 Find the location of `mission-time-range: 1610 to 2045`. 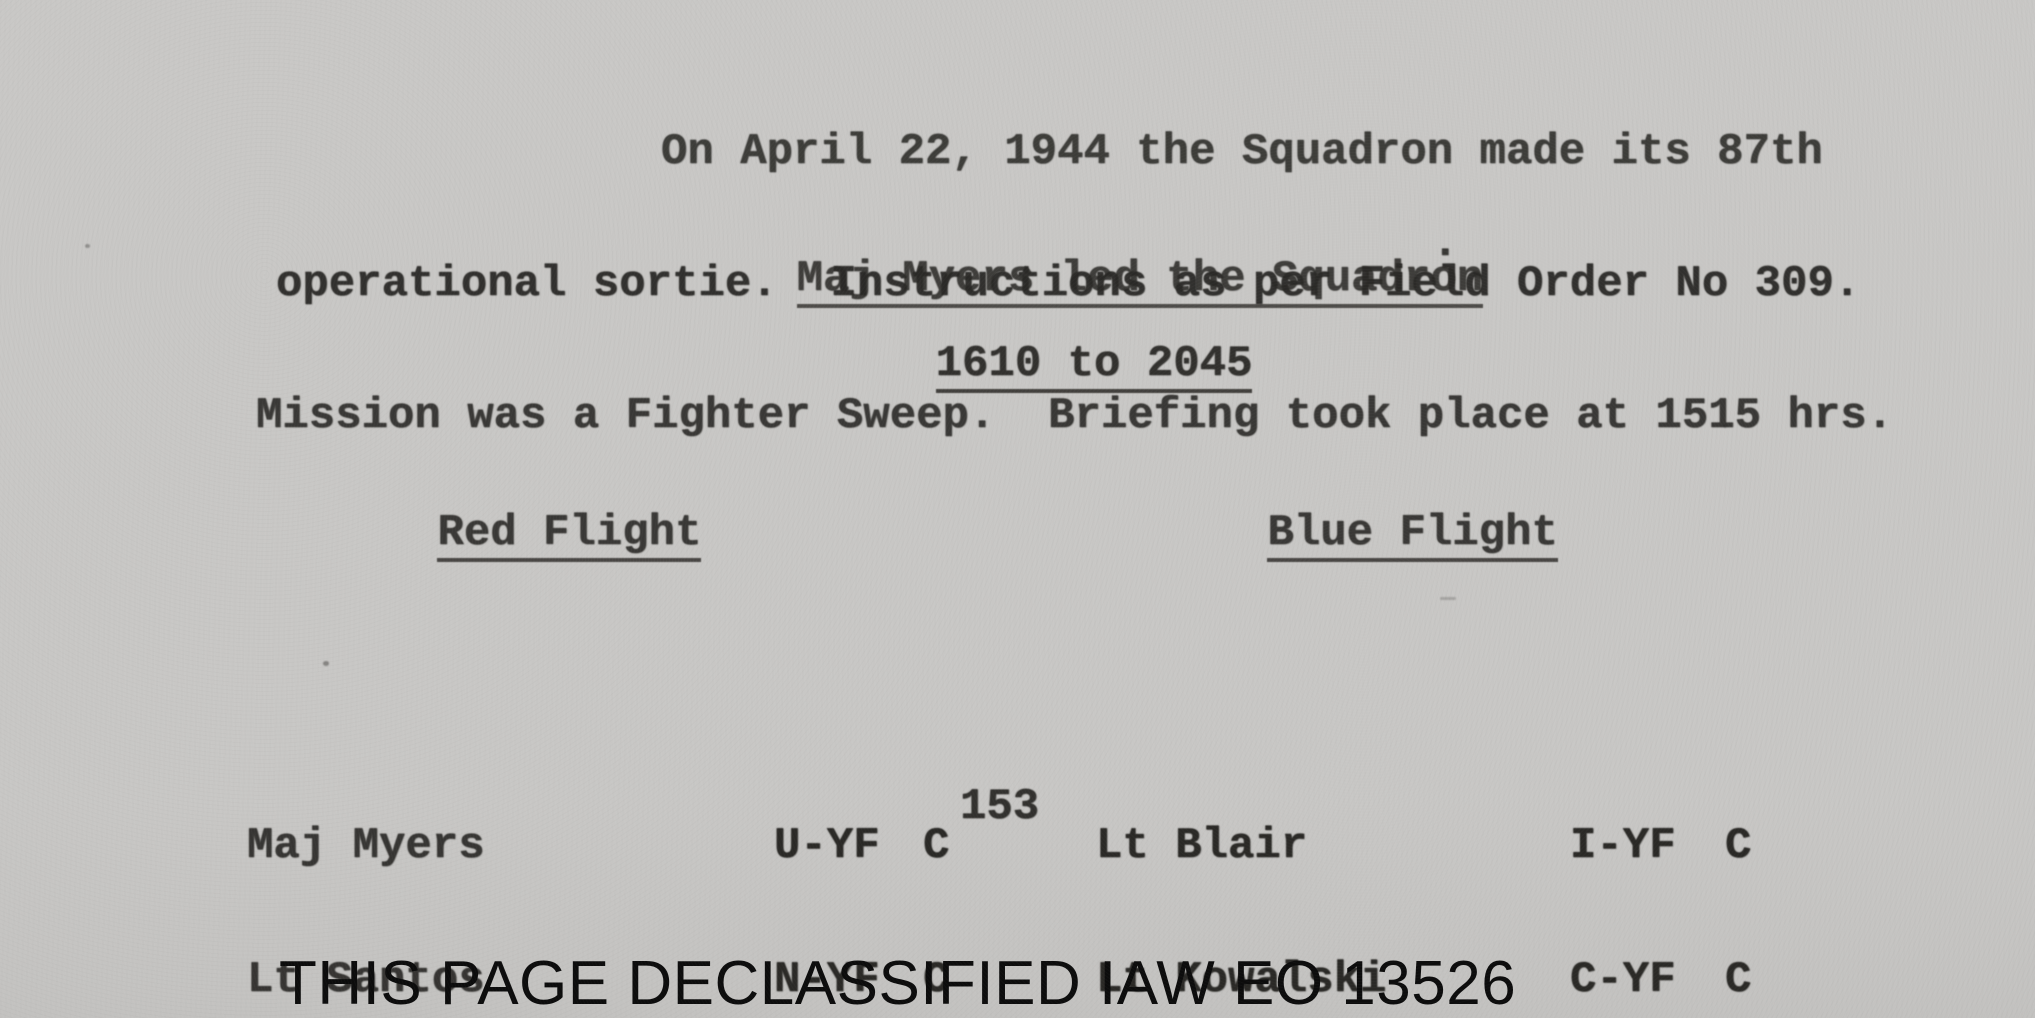

mission-time-range: 1610 to 2045 is located at coordinates (1041, 367).